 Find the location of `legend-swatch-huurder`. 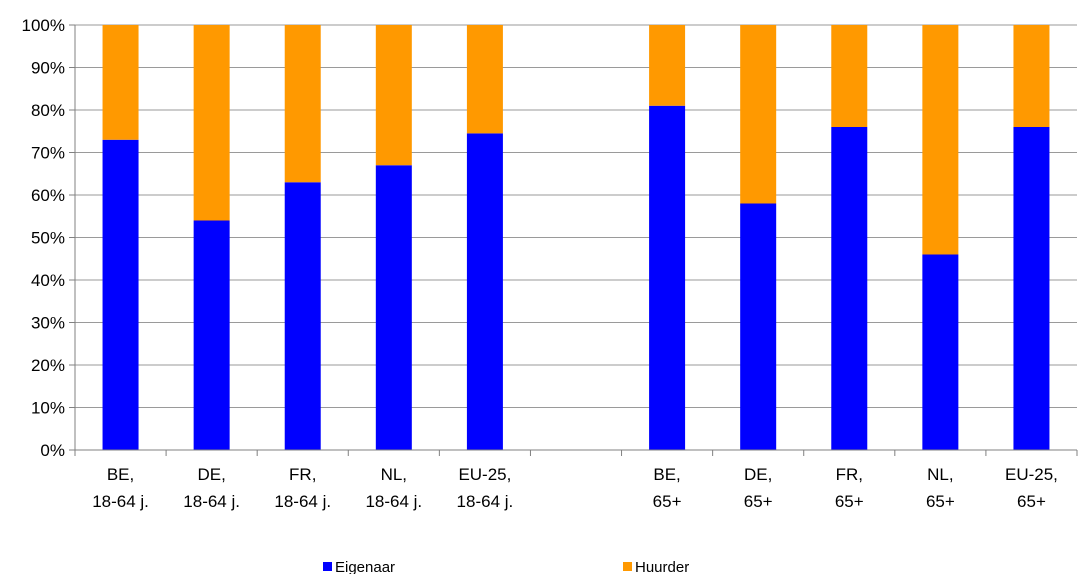

legend-swatch-huurder is located at coordinates (627, 566).